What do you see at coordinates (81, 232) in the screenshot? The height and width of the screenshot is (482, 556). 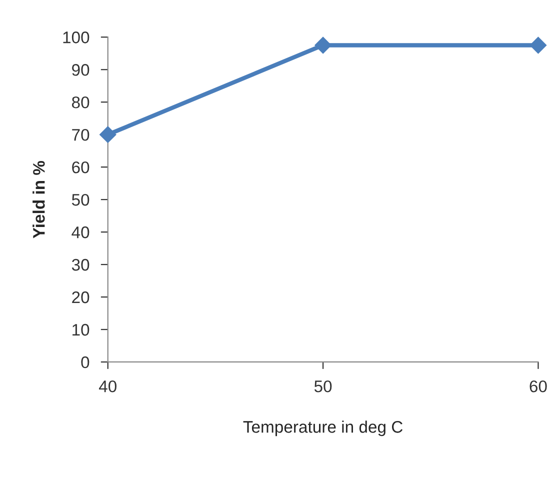 I see `y-tick-label: 40` at bounding box center [81, 232].